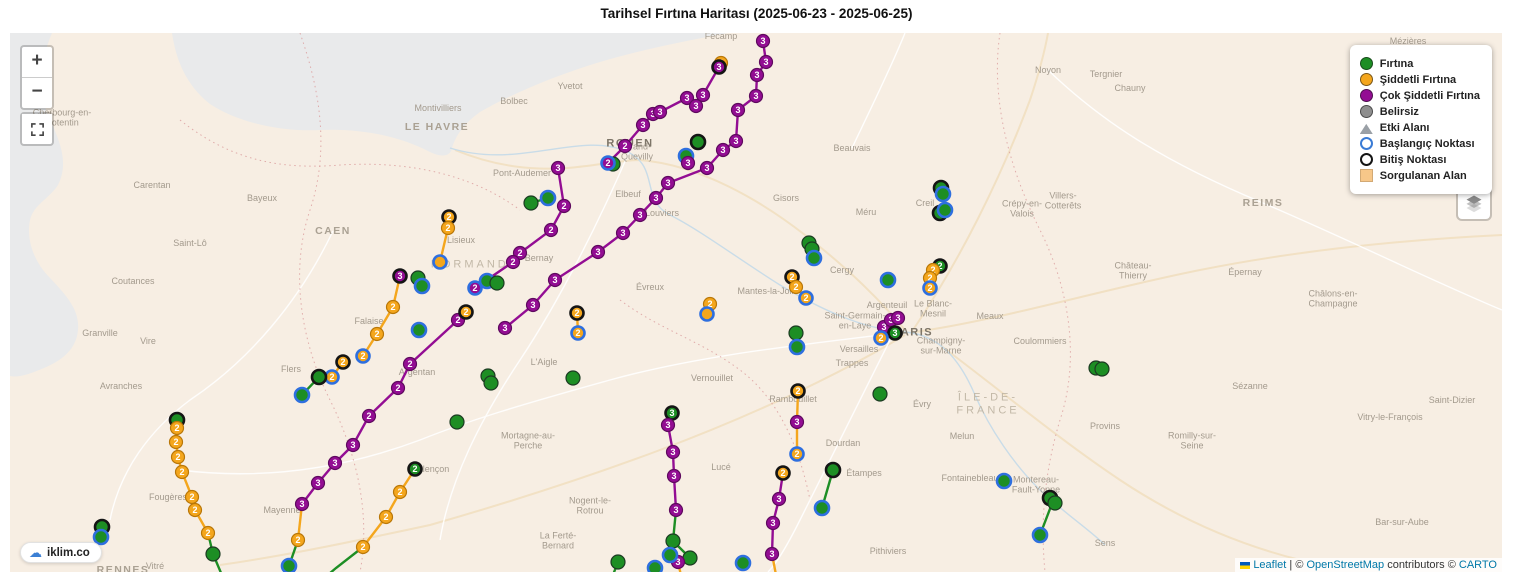 The height and width of the screenshot is (584, 1513). Describe the element at coordinates (1477, 565) in the screenshot. I see `carto-link: CARTO` at that location.